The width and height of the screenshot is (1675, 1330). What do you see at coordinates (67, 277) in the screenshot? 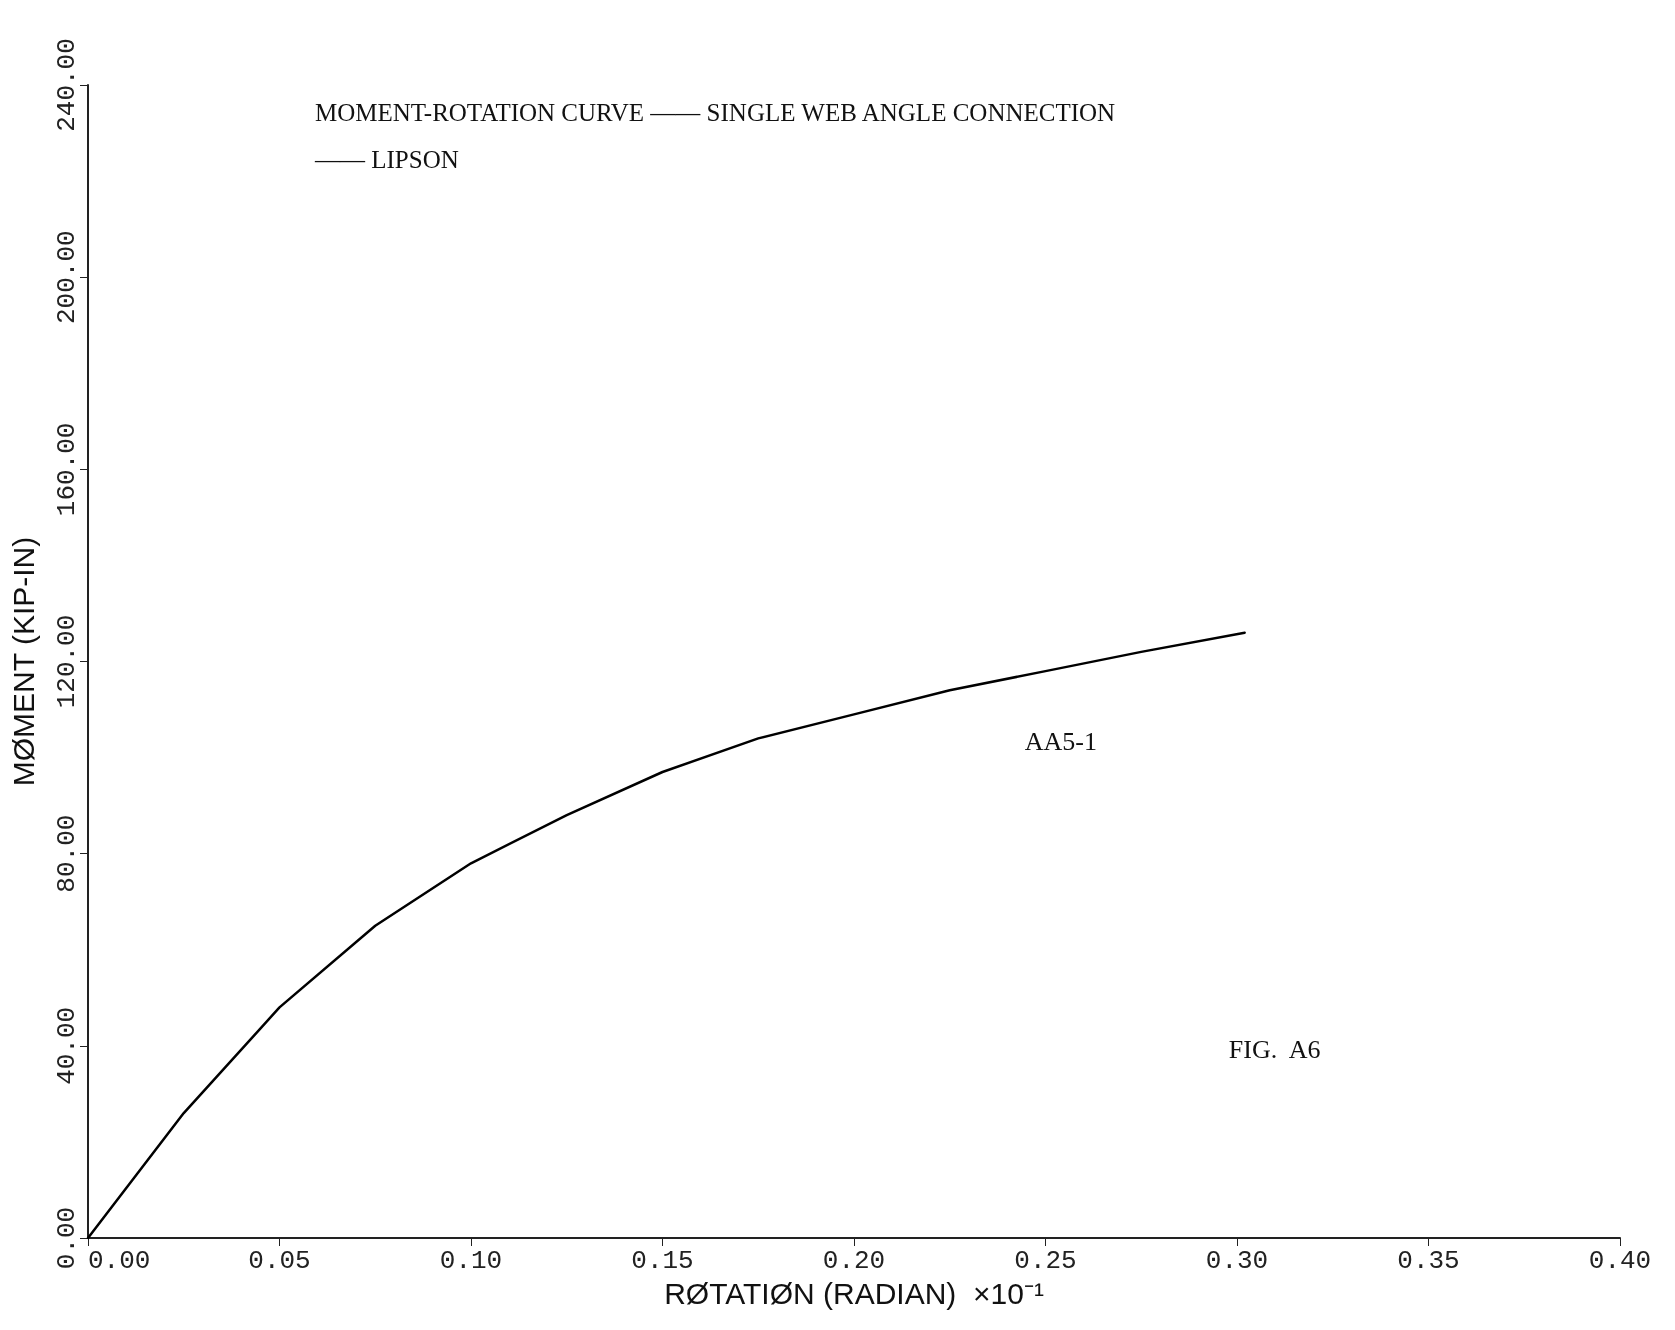
I see `y-tick-label: 200.00` at bounding box center [67, 277].